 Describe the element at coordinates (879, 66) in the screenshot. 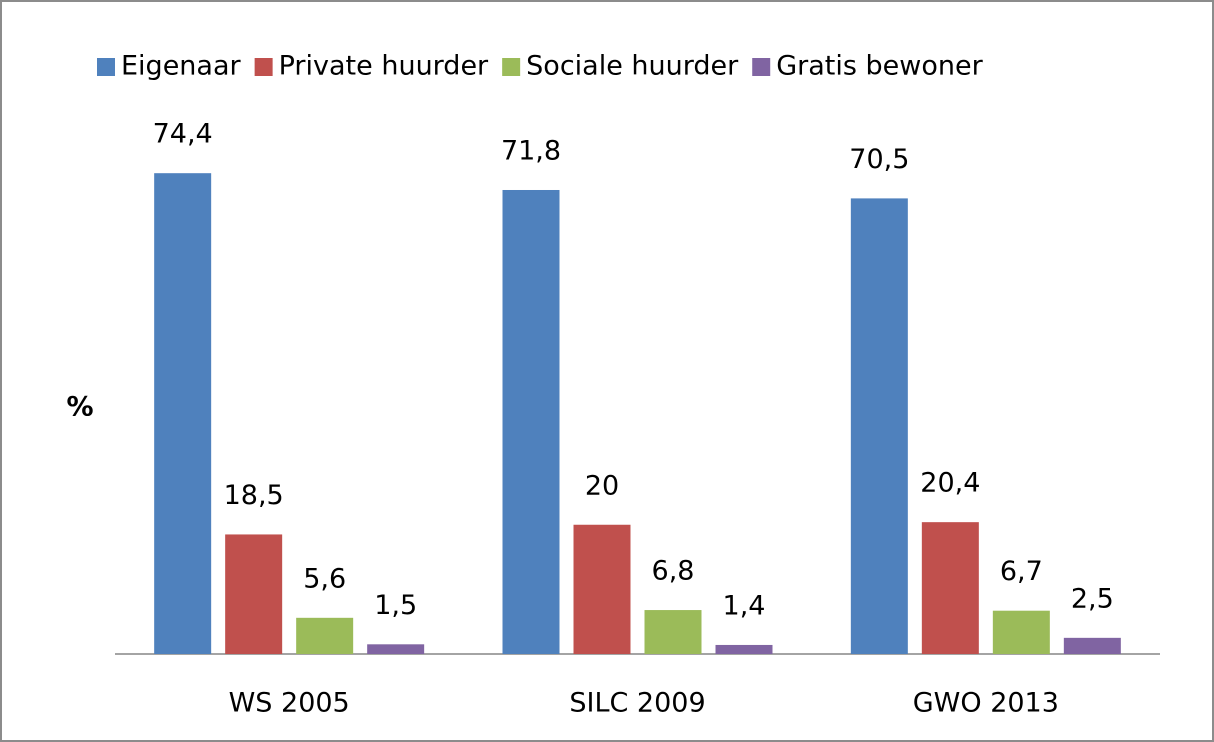

I see `legend-label: Gratis bewoner` at that location.